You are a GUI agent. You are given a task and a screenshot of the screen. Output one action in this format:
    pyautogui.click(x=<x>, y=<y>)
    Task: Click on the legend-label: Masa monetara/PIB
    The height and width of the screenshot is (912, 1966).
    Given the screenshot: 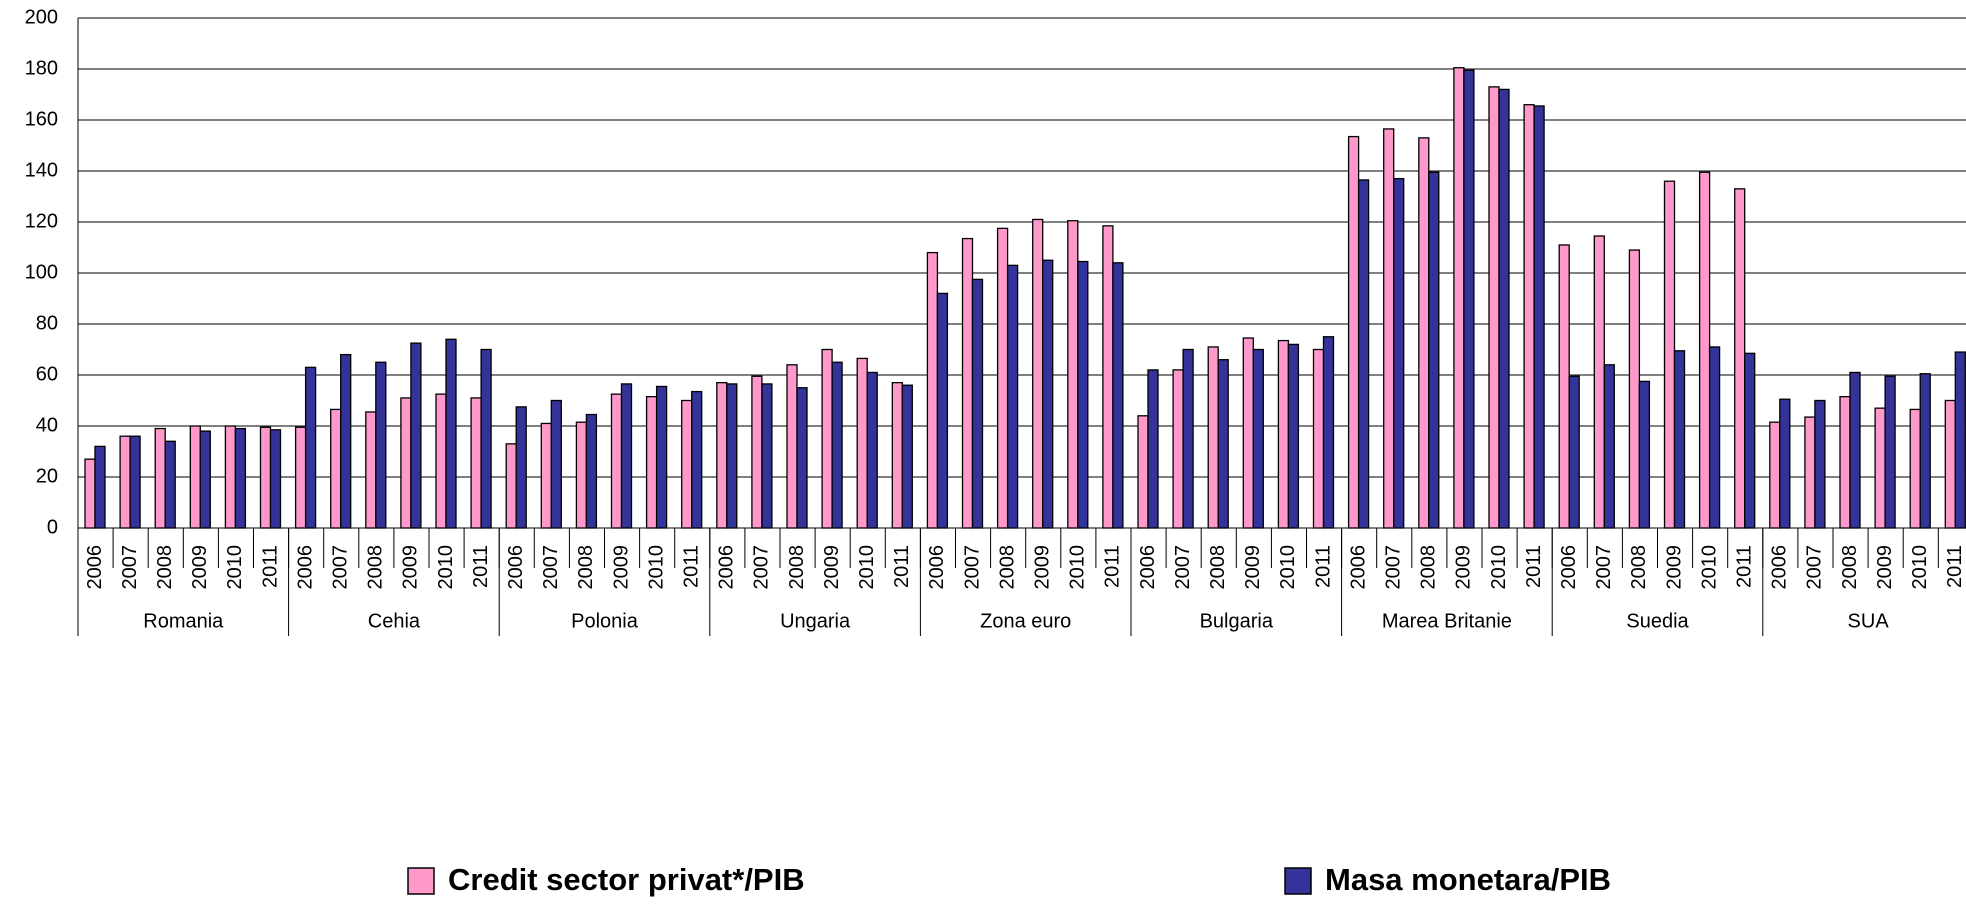 What is the action you would take?
    pyautogui.click(x=1468, y=879)
    